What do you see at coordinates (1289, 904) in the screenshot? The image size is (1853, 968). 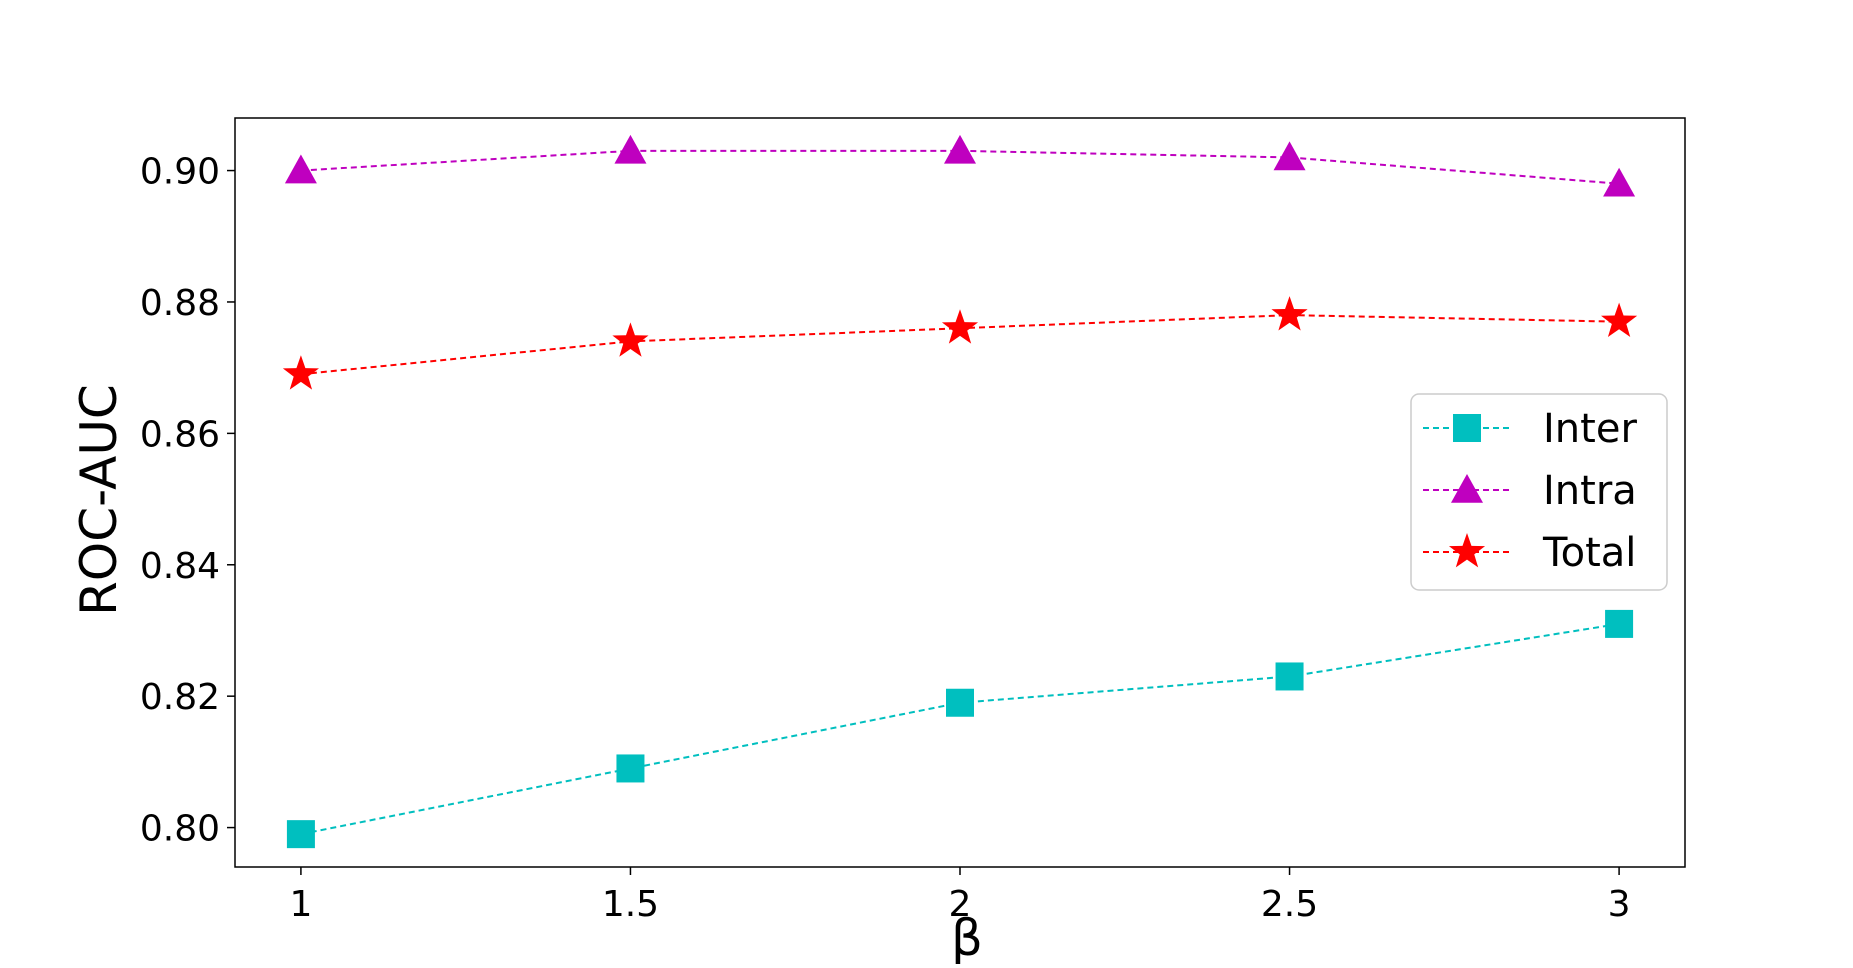 I see `x-tick-label: 2.5` at bounding box center [1289, 904].